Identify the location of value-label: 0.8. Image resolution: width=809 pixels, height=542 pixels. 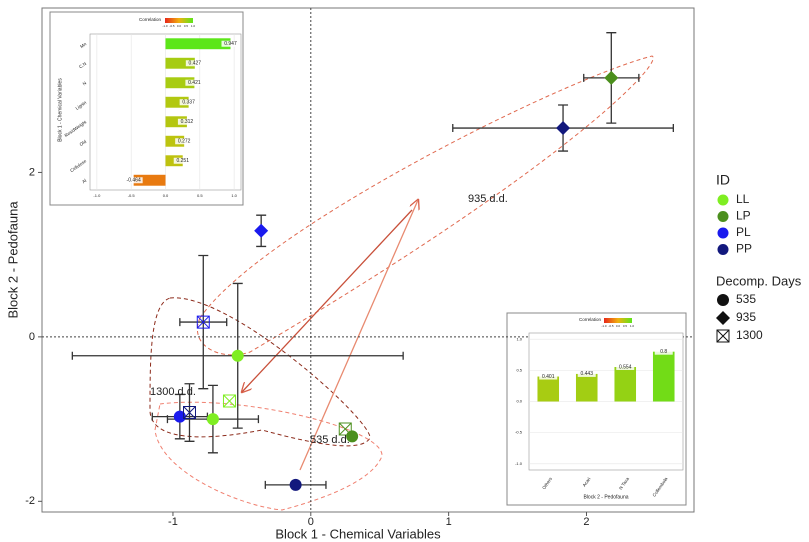
(663, 352).